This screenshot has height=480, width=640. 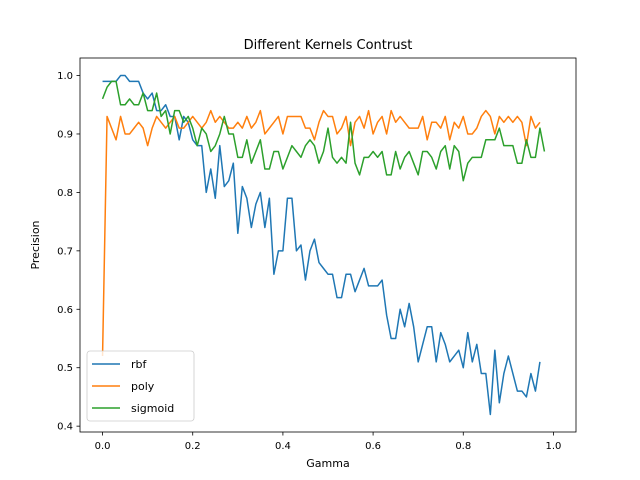 What do you see at coordinates (139, 364) in the screenshot?
I see `legend-label-rbf: rbf` at bounding box center [139, 364].